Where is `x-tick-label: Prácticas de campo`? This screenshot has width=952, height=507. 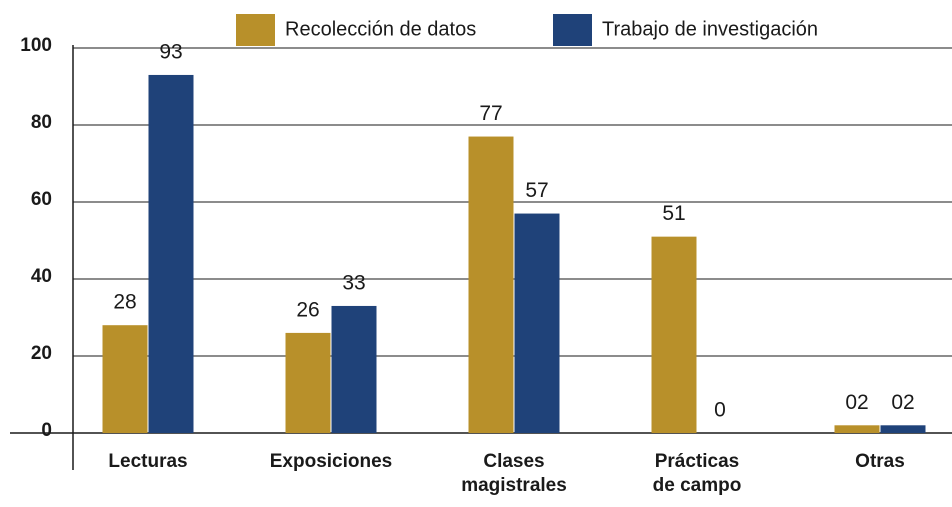
x-tick-label: Prácticas de campo is located at coordinates (697, 473).